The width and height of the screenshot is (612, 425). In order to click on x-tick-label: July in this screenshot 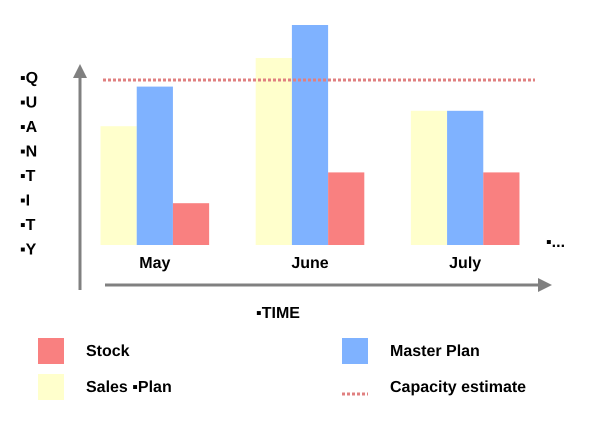, I will do `click(465, 263)`.